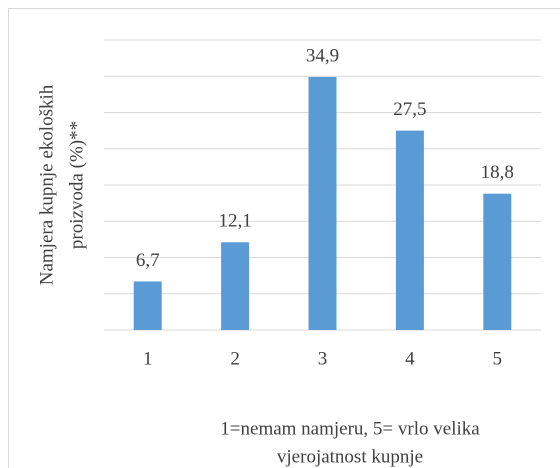 This screenshot has height=468, width=560. I want to click on data-label: 27,5, so click(409, 109).